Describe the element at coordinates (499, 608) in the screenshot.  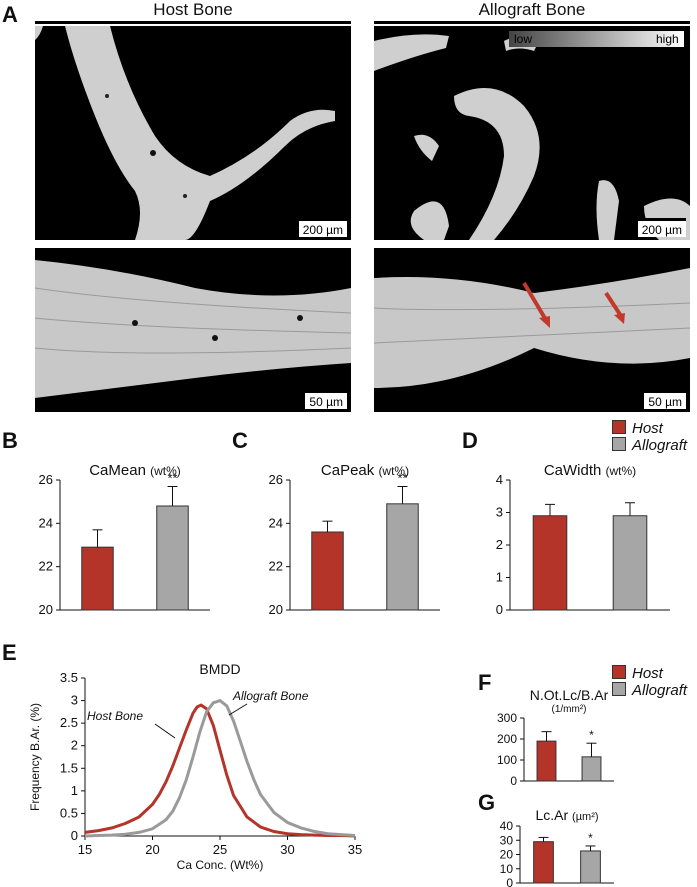
I see `y-tick-label-D-0: 0` at that location.